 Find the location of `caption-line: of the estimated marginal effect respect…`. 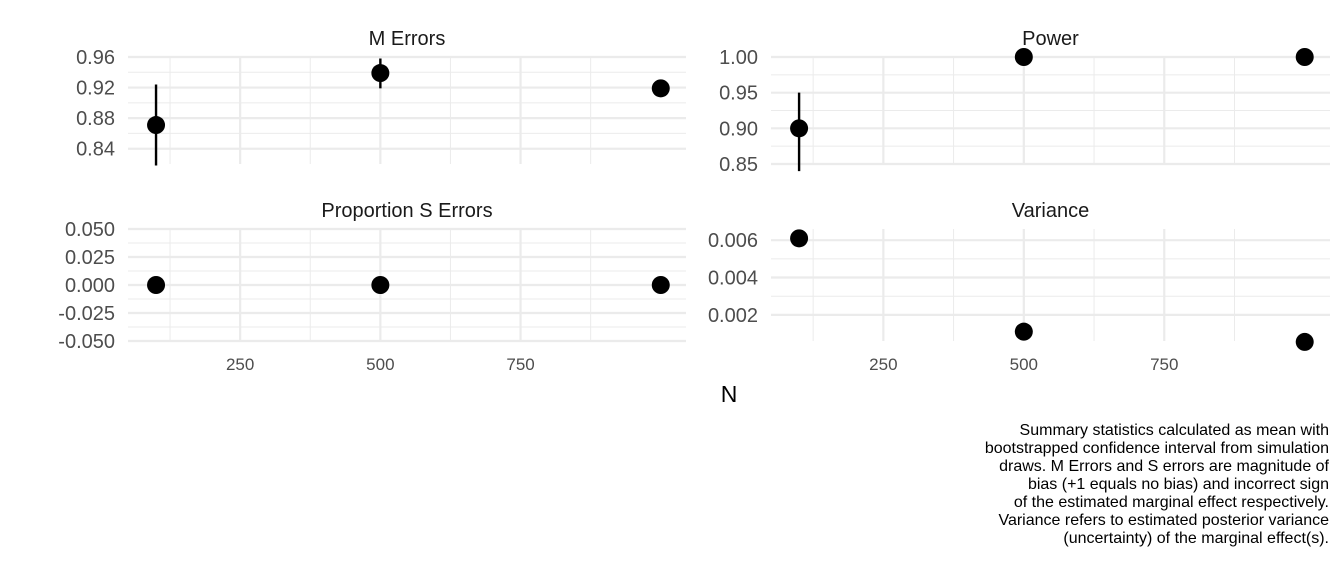

caption-line: of the estimated marginal effect respect… is located at coordinates (1171, 502).